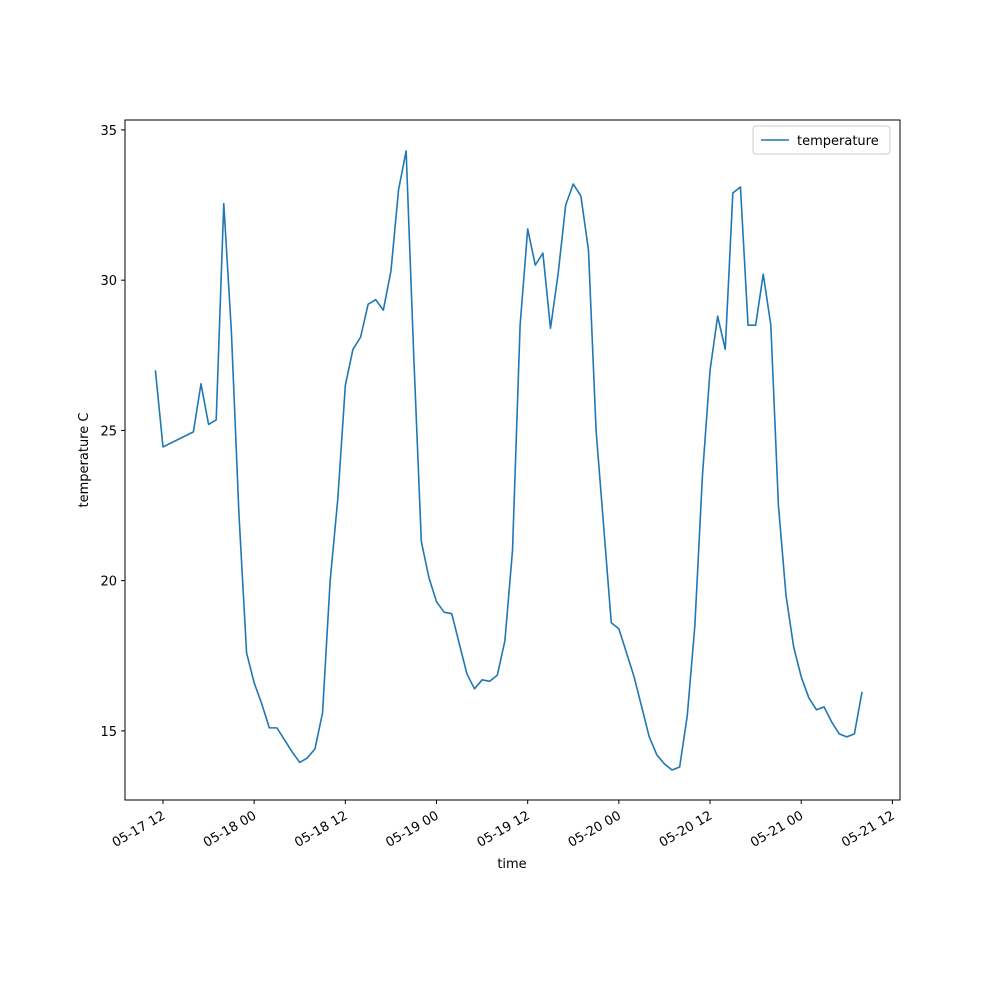 Image resolution: width=1000 pixels, height=1000 pixels. I want to click on y-axis-label: temperature C, so click(84, 460).